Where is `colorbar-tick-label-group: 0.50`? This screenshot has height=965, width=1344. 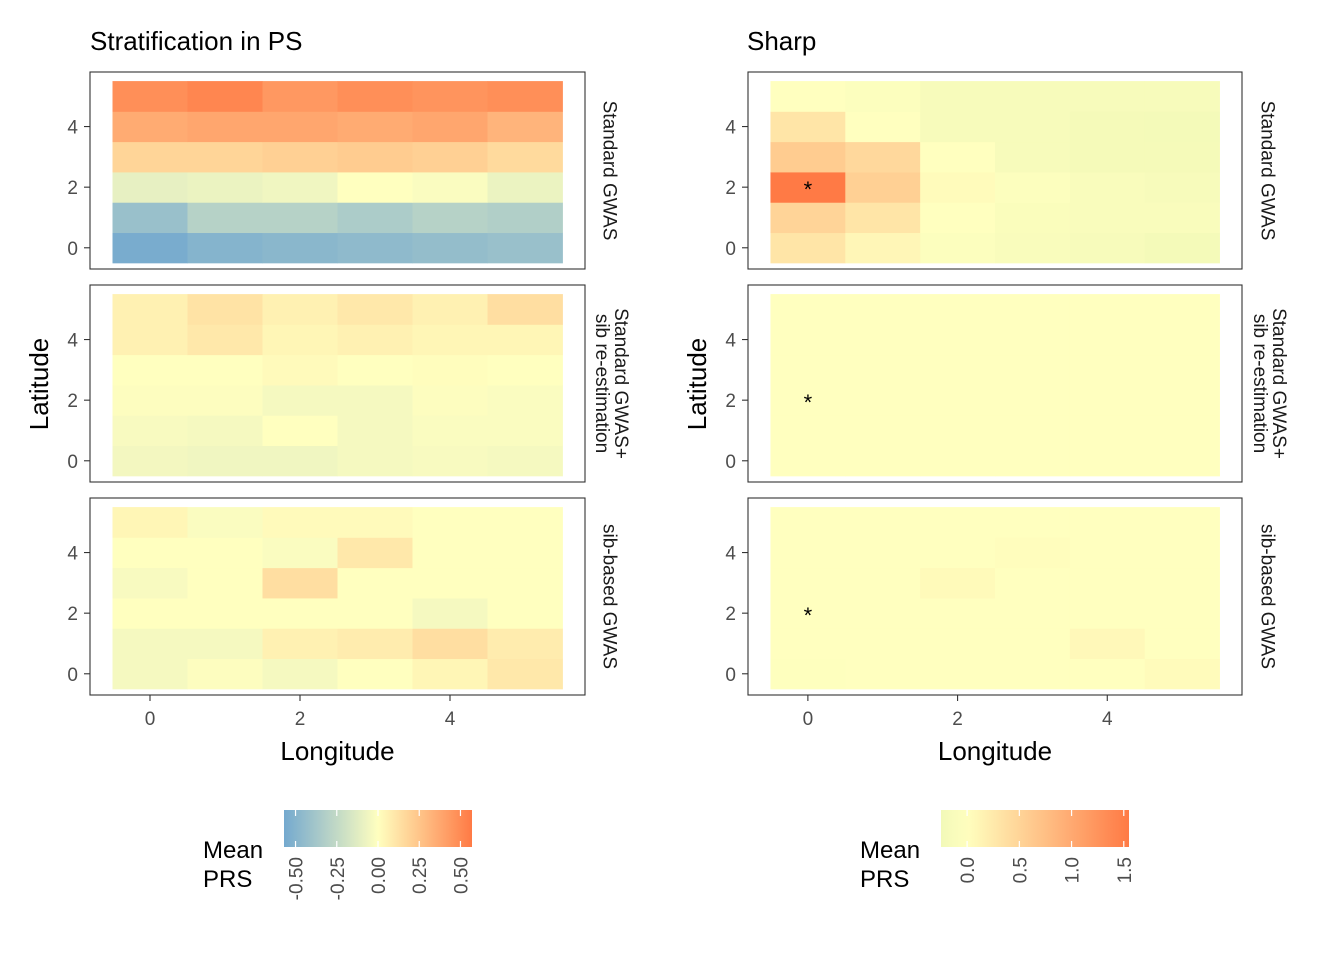 colorbar-tick-label-group: 0.50 is located at coordinates (461, 875).